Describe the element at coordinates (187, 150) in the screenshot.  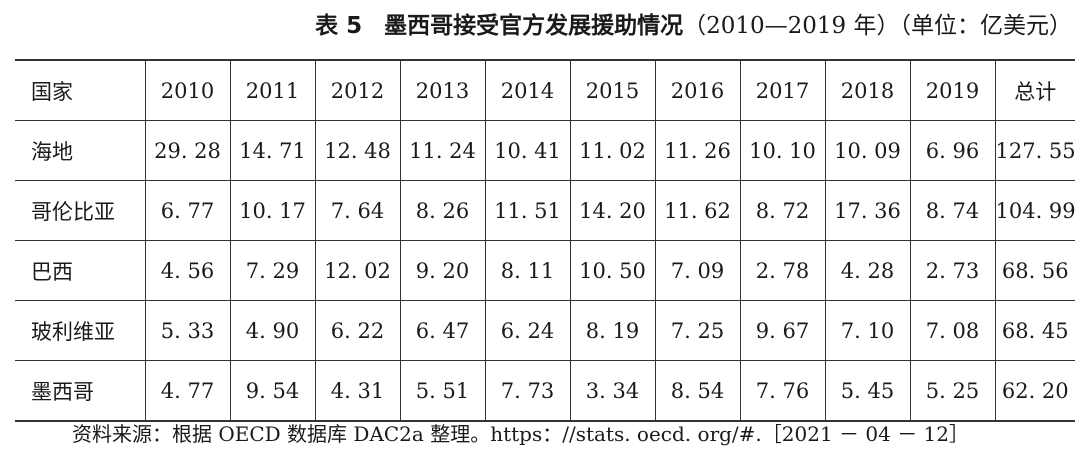
I see `table-cell: 29. 28` at that location.